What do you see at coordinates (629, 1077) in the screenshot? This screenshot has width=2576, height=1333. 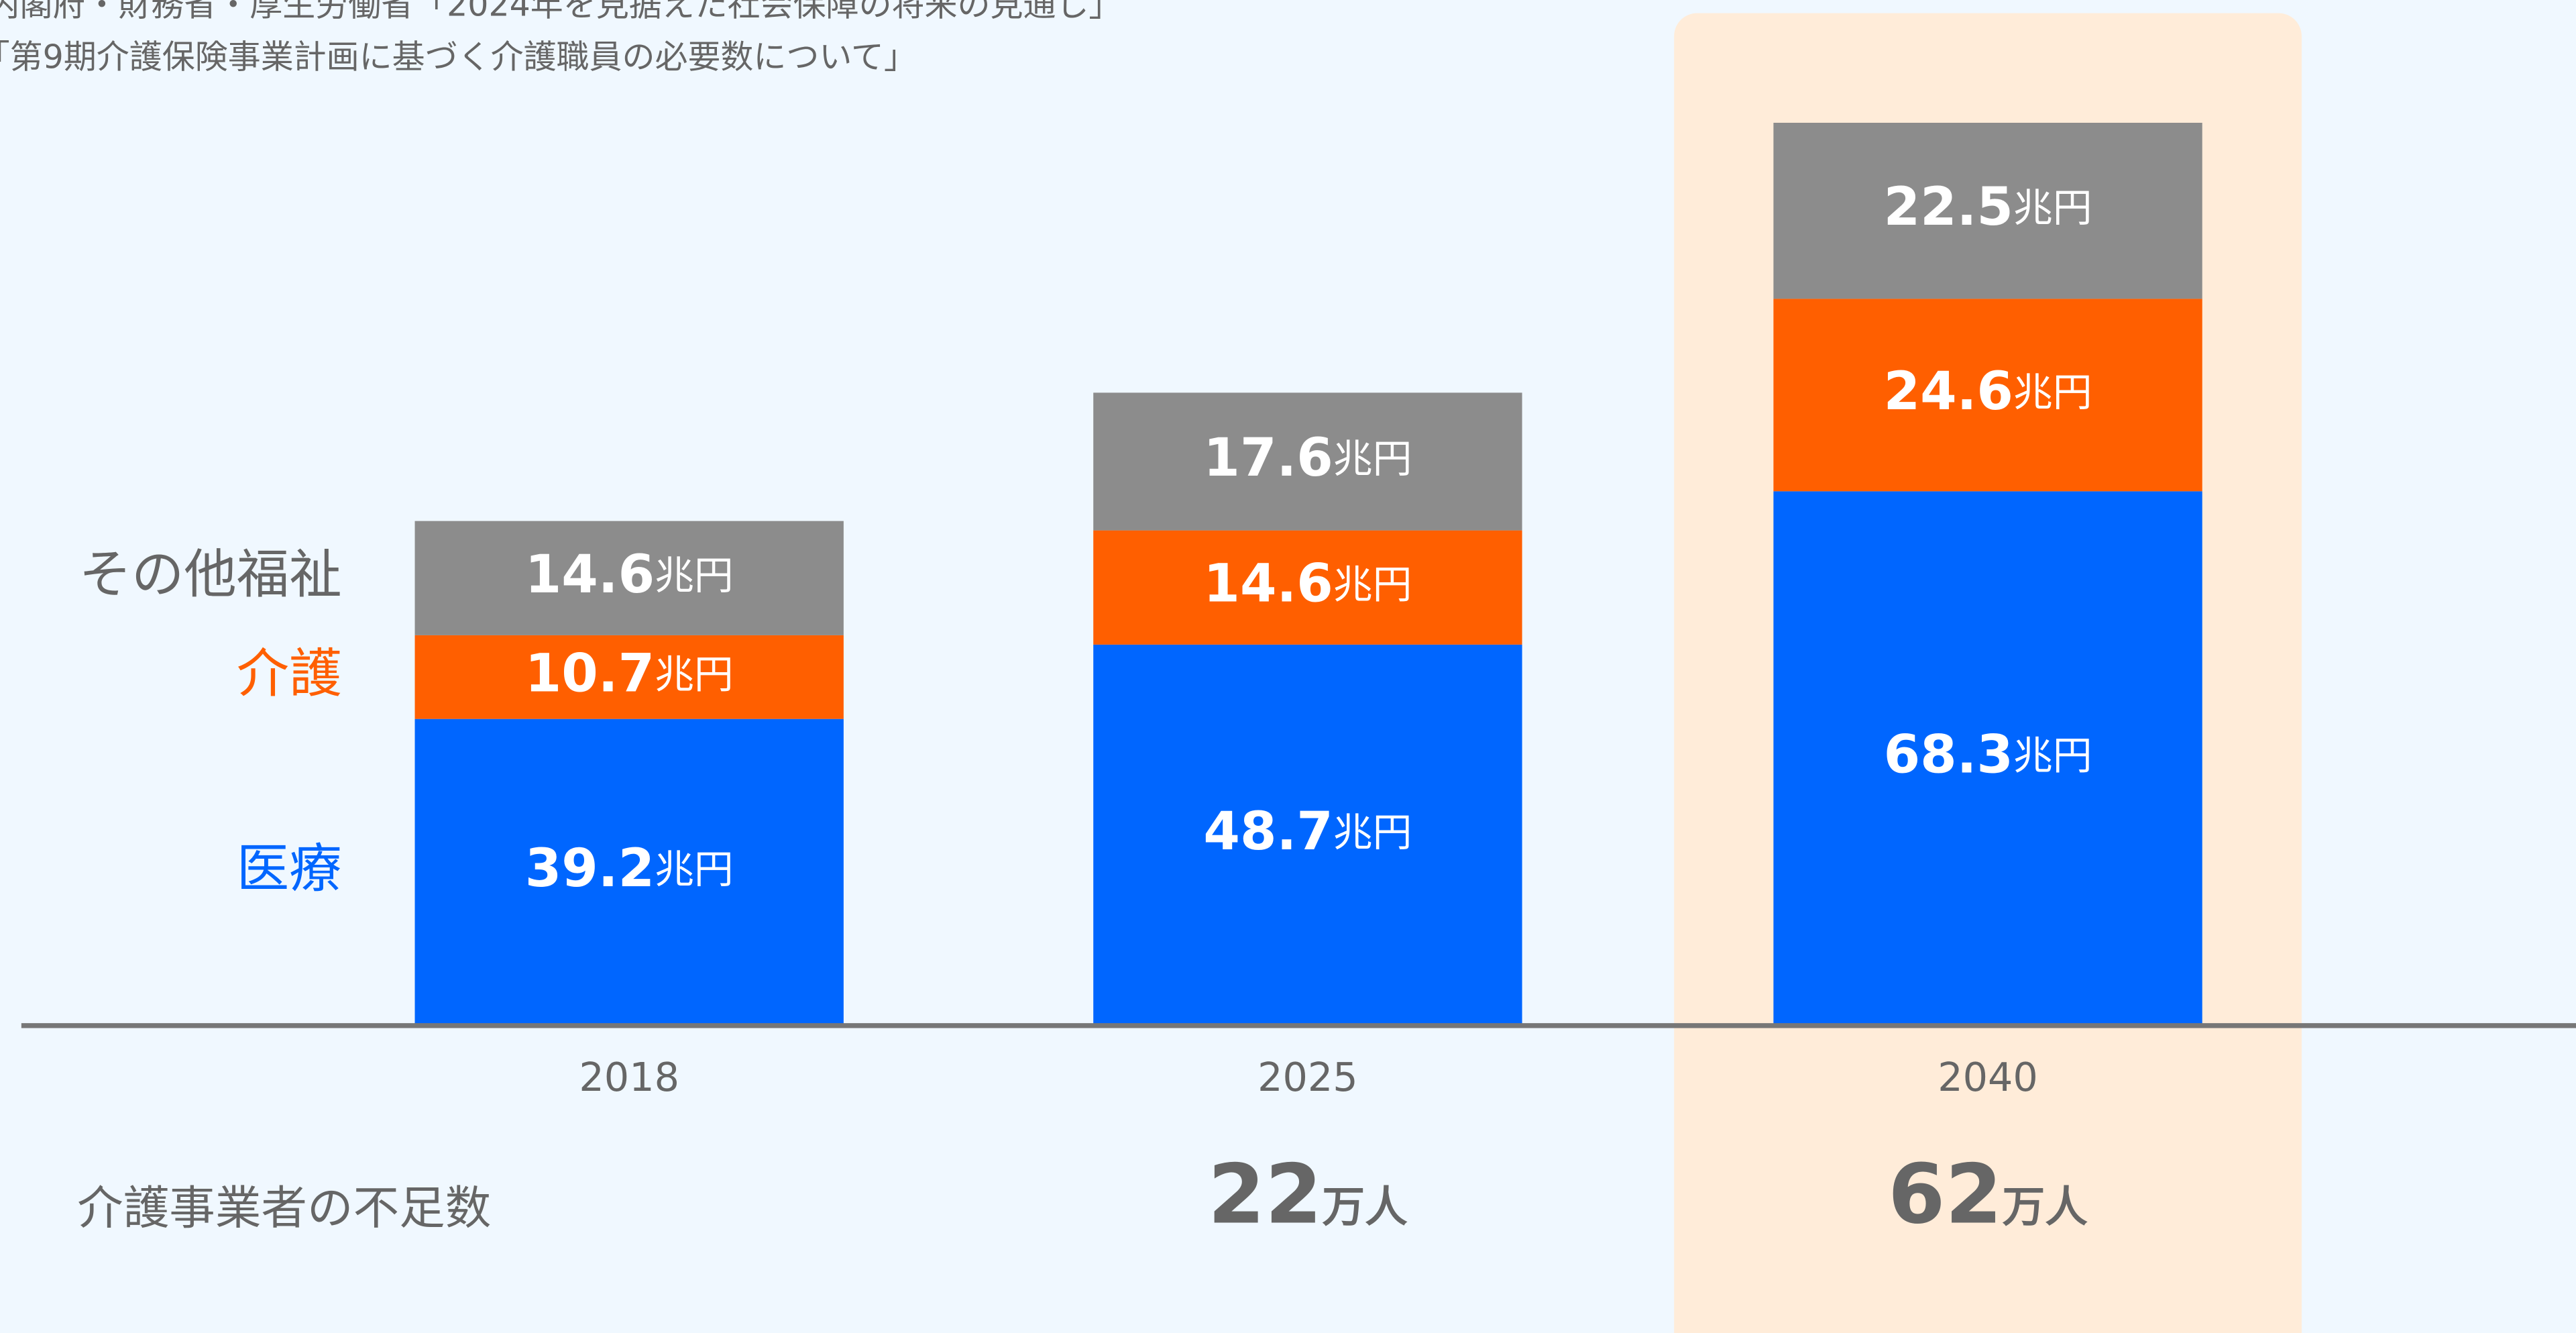 I see `x-tick-label: 2018` at bounding box center [629, 1077].